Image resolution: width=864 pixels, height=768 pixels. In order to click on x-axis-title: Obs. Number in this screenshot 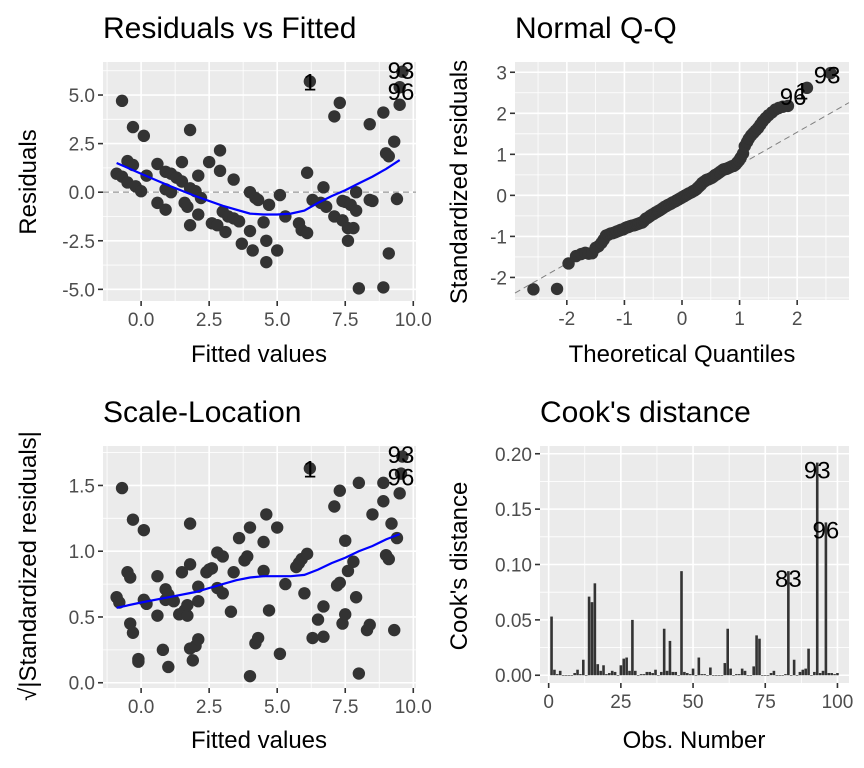, I will do `click(694, 740)`.